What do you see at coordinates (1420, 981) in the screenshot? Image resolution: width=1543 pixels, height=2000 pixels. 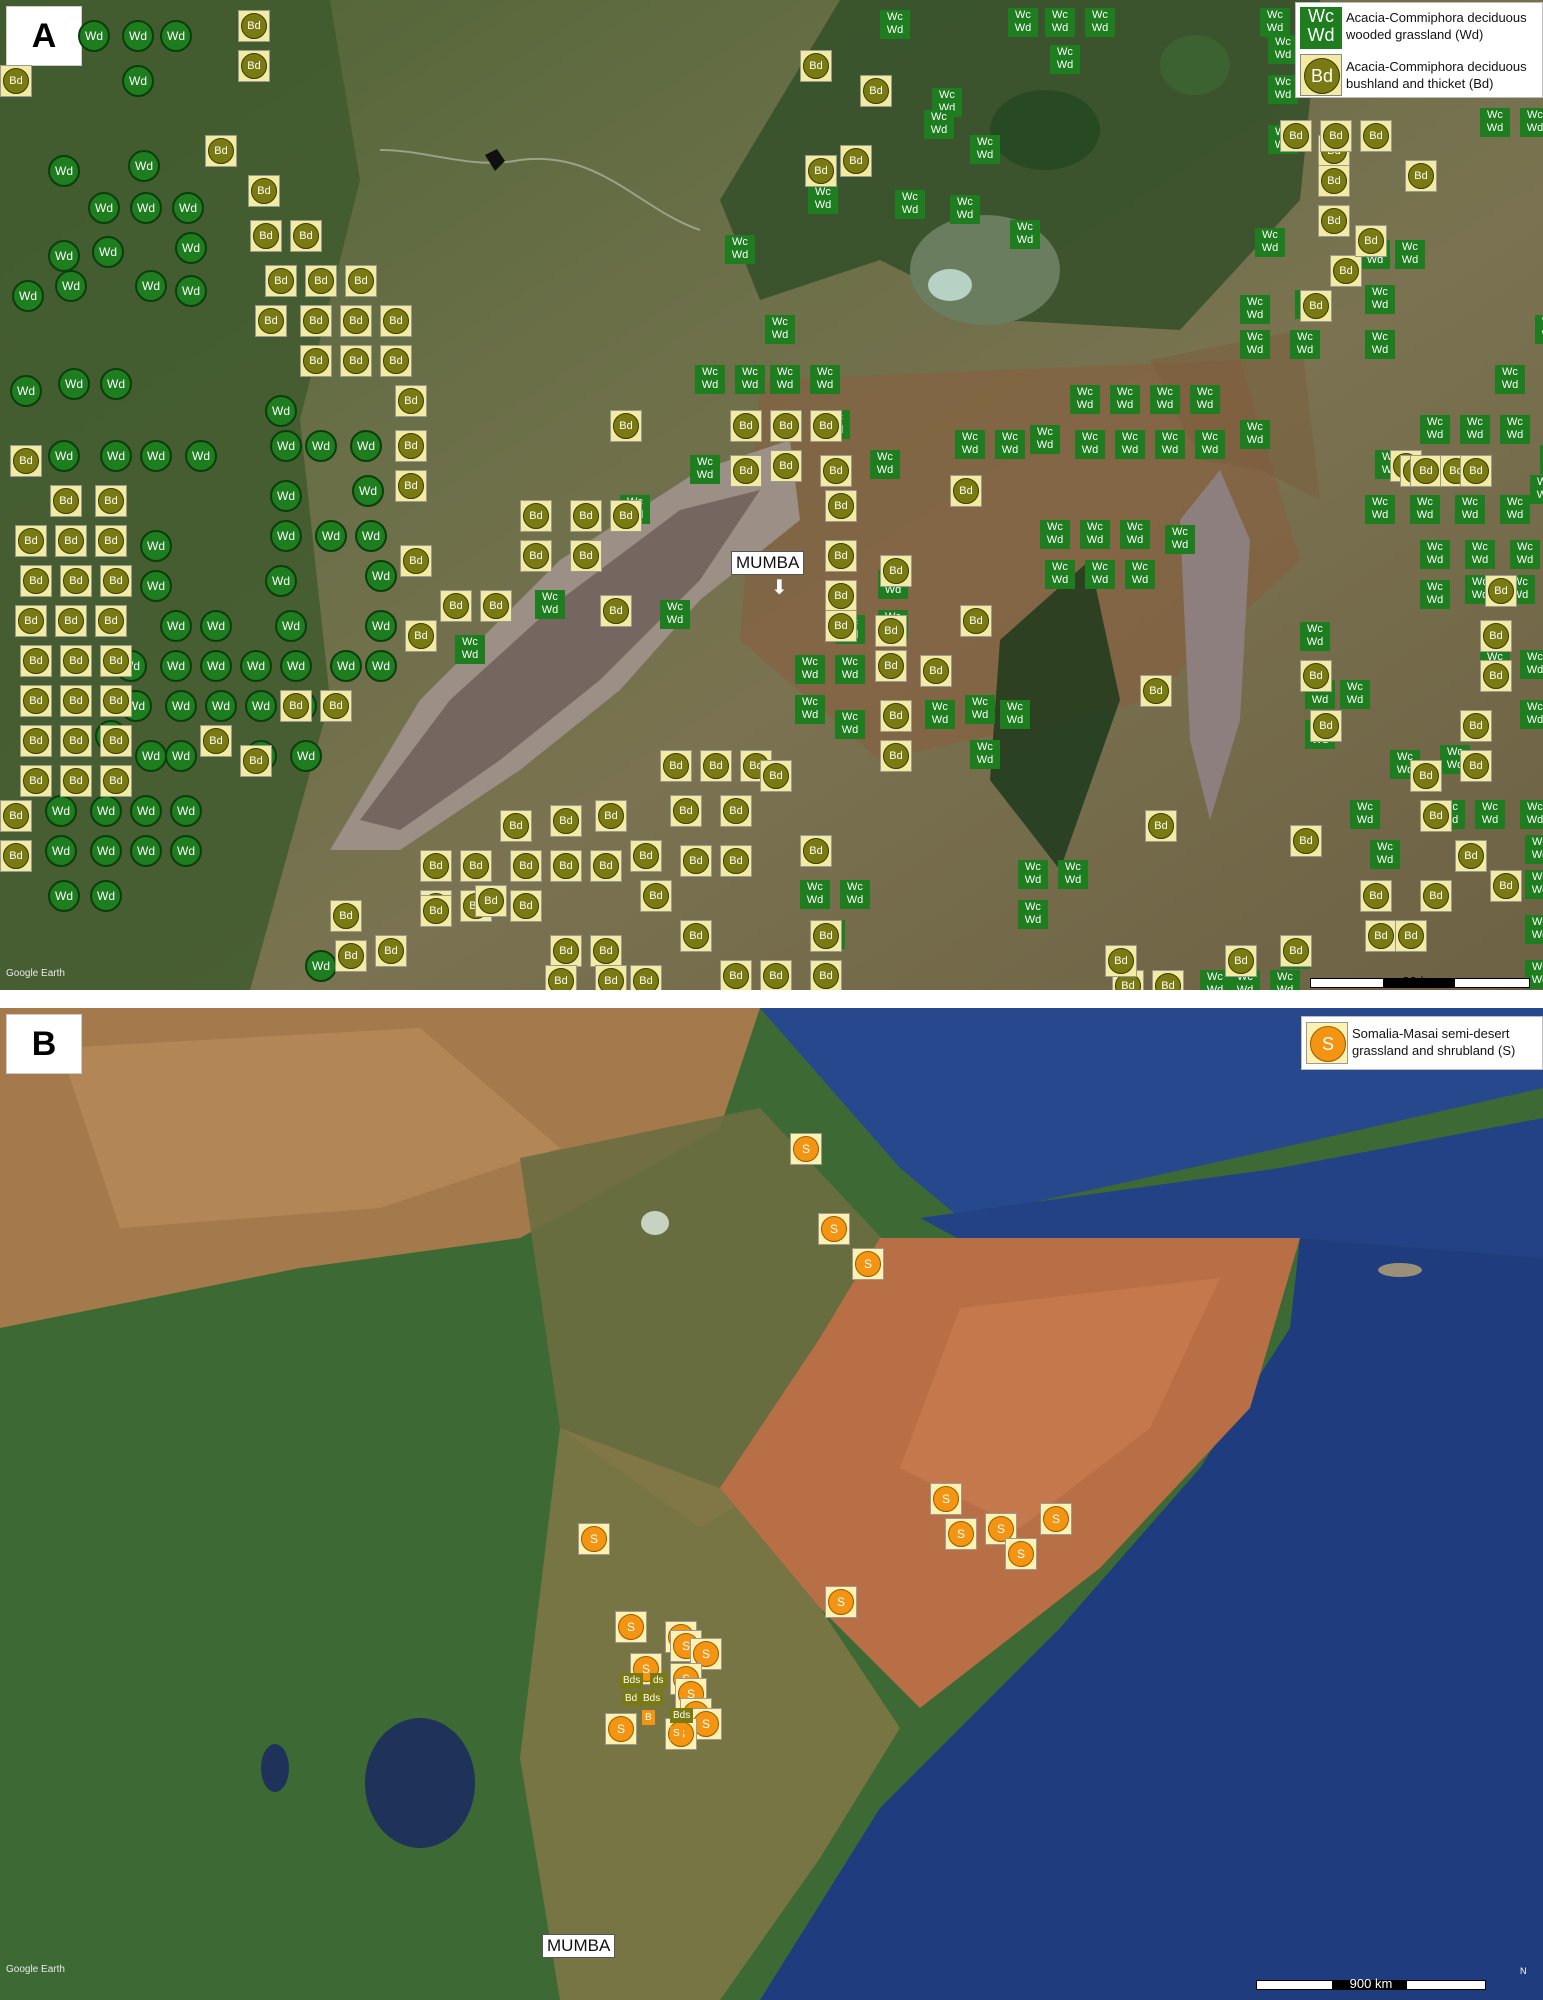 I see `panel-a-scale-bar: 30 km` at bounding box center [1420, 981].